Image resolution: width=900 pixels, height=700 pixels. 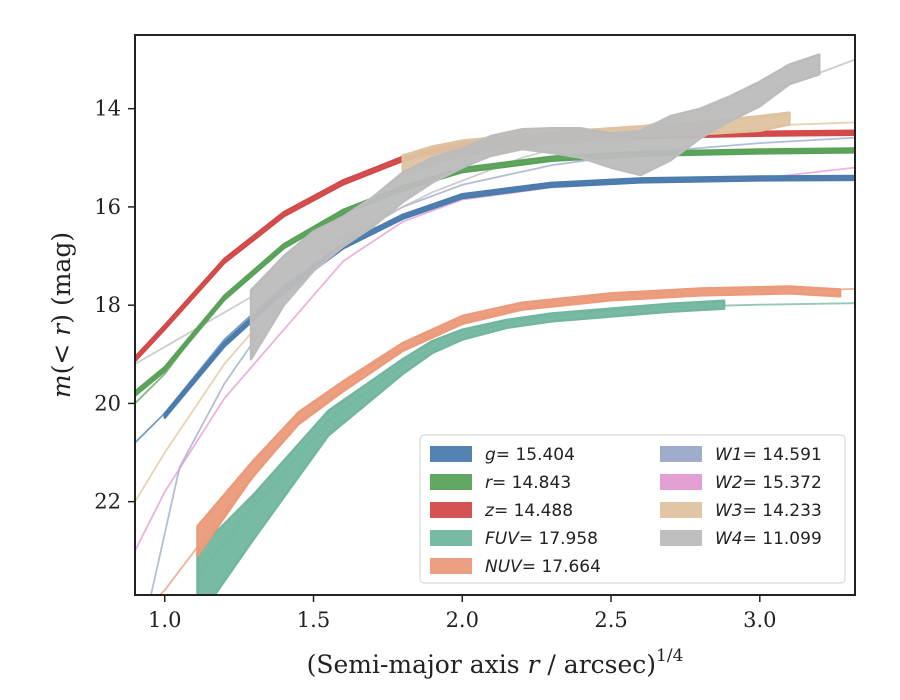 I want to click on legend-label-w3: W3= 14.233, so click(x=768, y=511).